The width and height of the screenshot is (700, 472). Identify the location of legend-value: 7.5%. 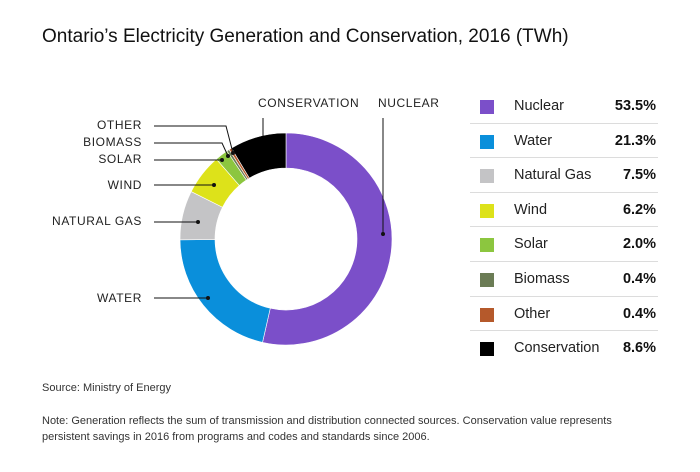
(639, 175).